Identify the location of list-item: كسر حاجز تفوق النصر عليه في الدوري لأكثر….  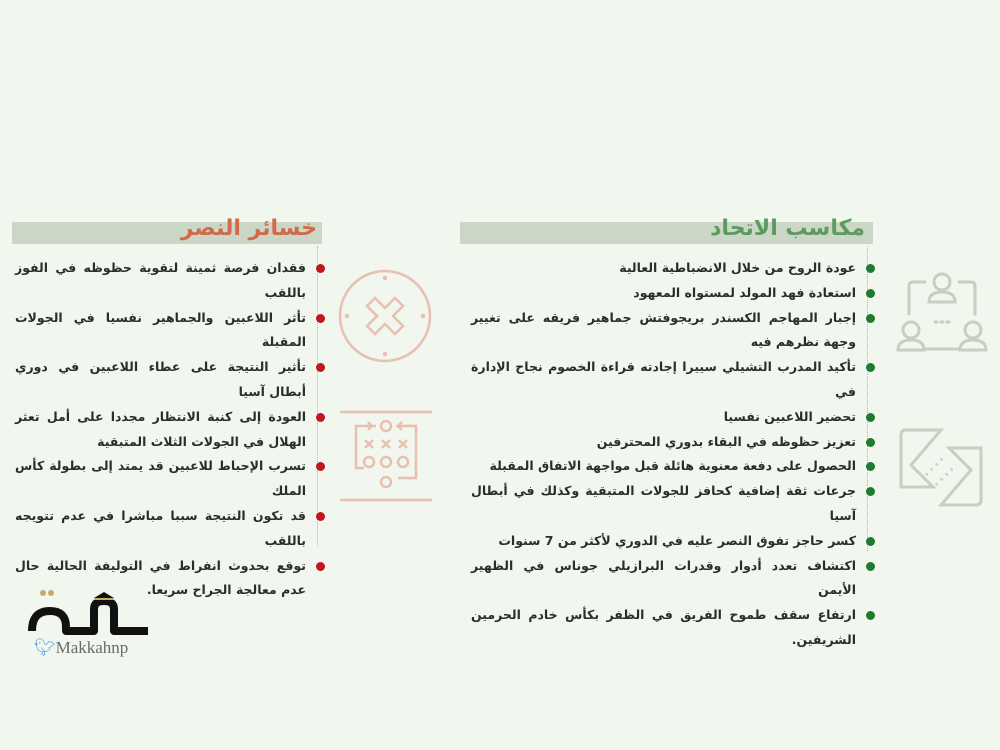
(673, 541).